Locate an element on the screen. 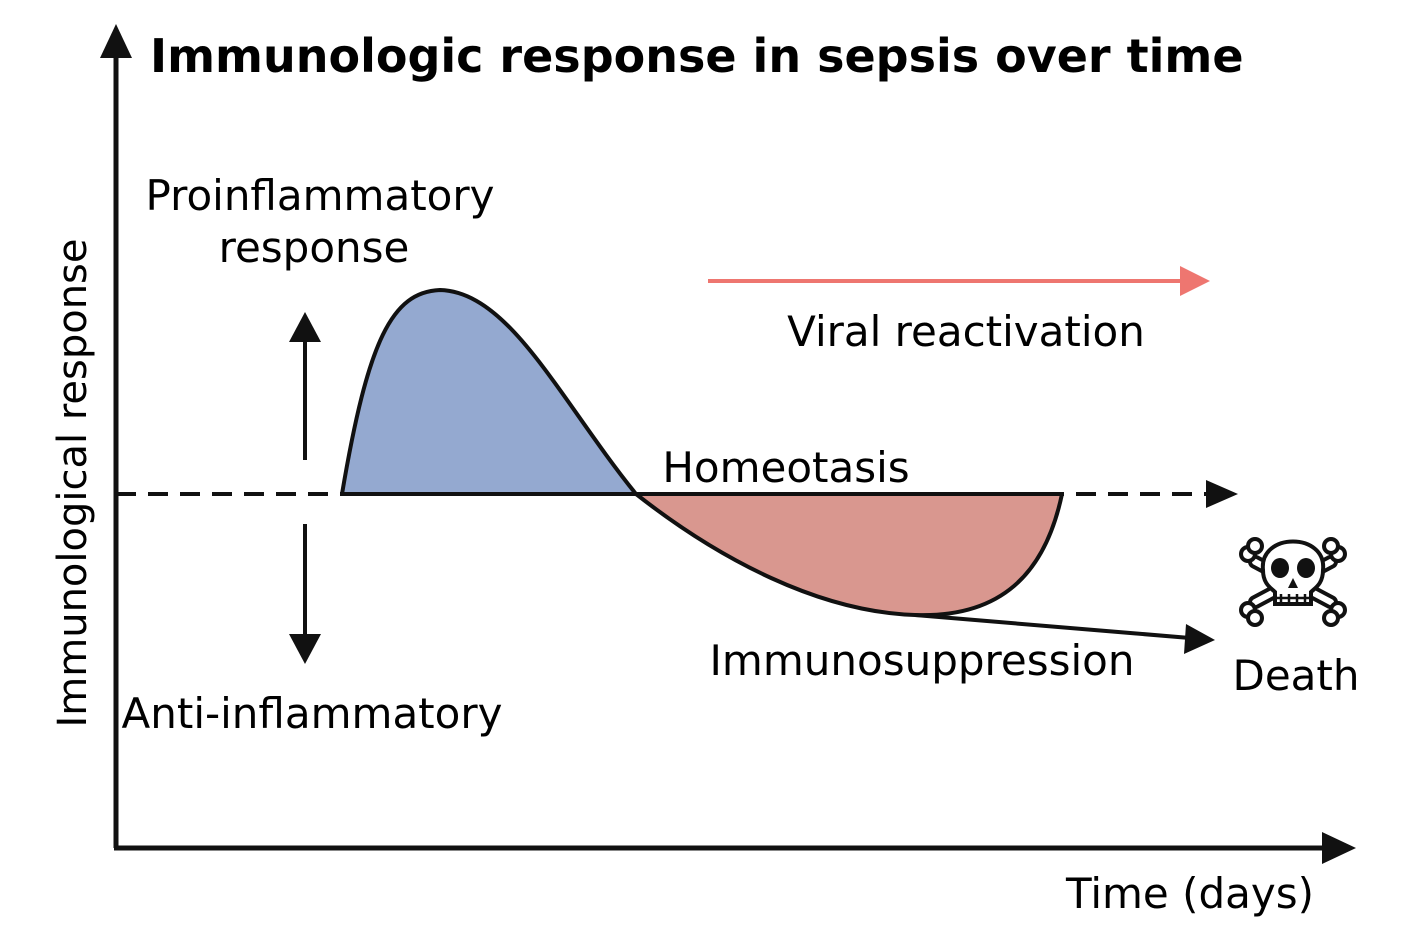 The width and height of the screenshot is (1425, 932). skull-and-crossbones-icon is located at coordinates (1293, 582).